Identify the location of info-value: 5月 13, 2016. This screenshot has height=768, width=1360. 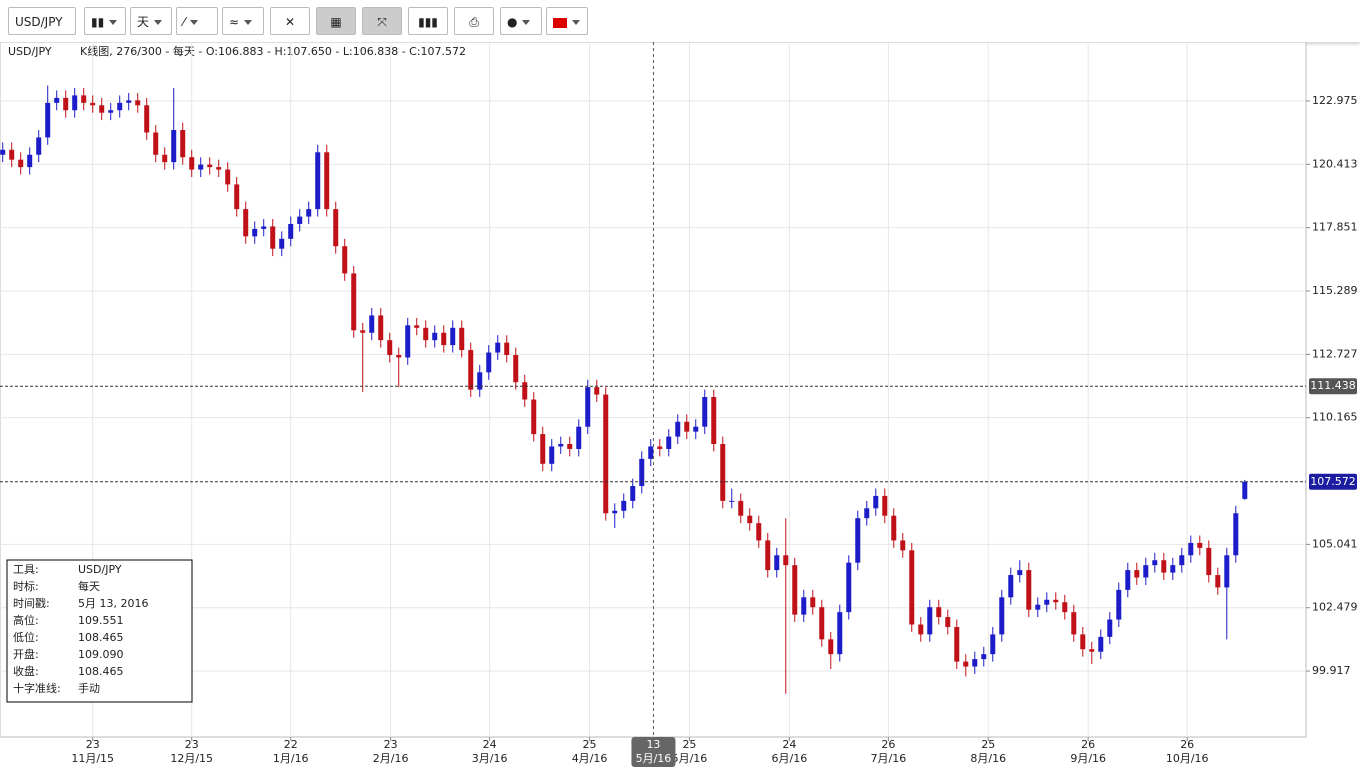
(113, 603).